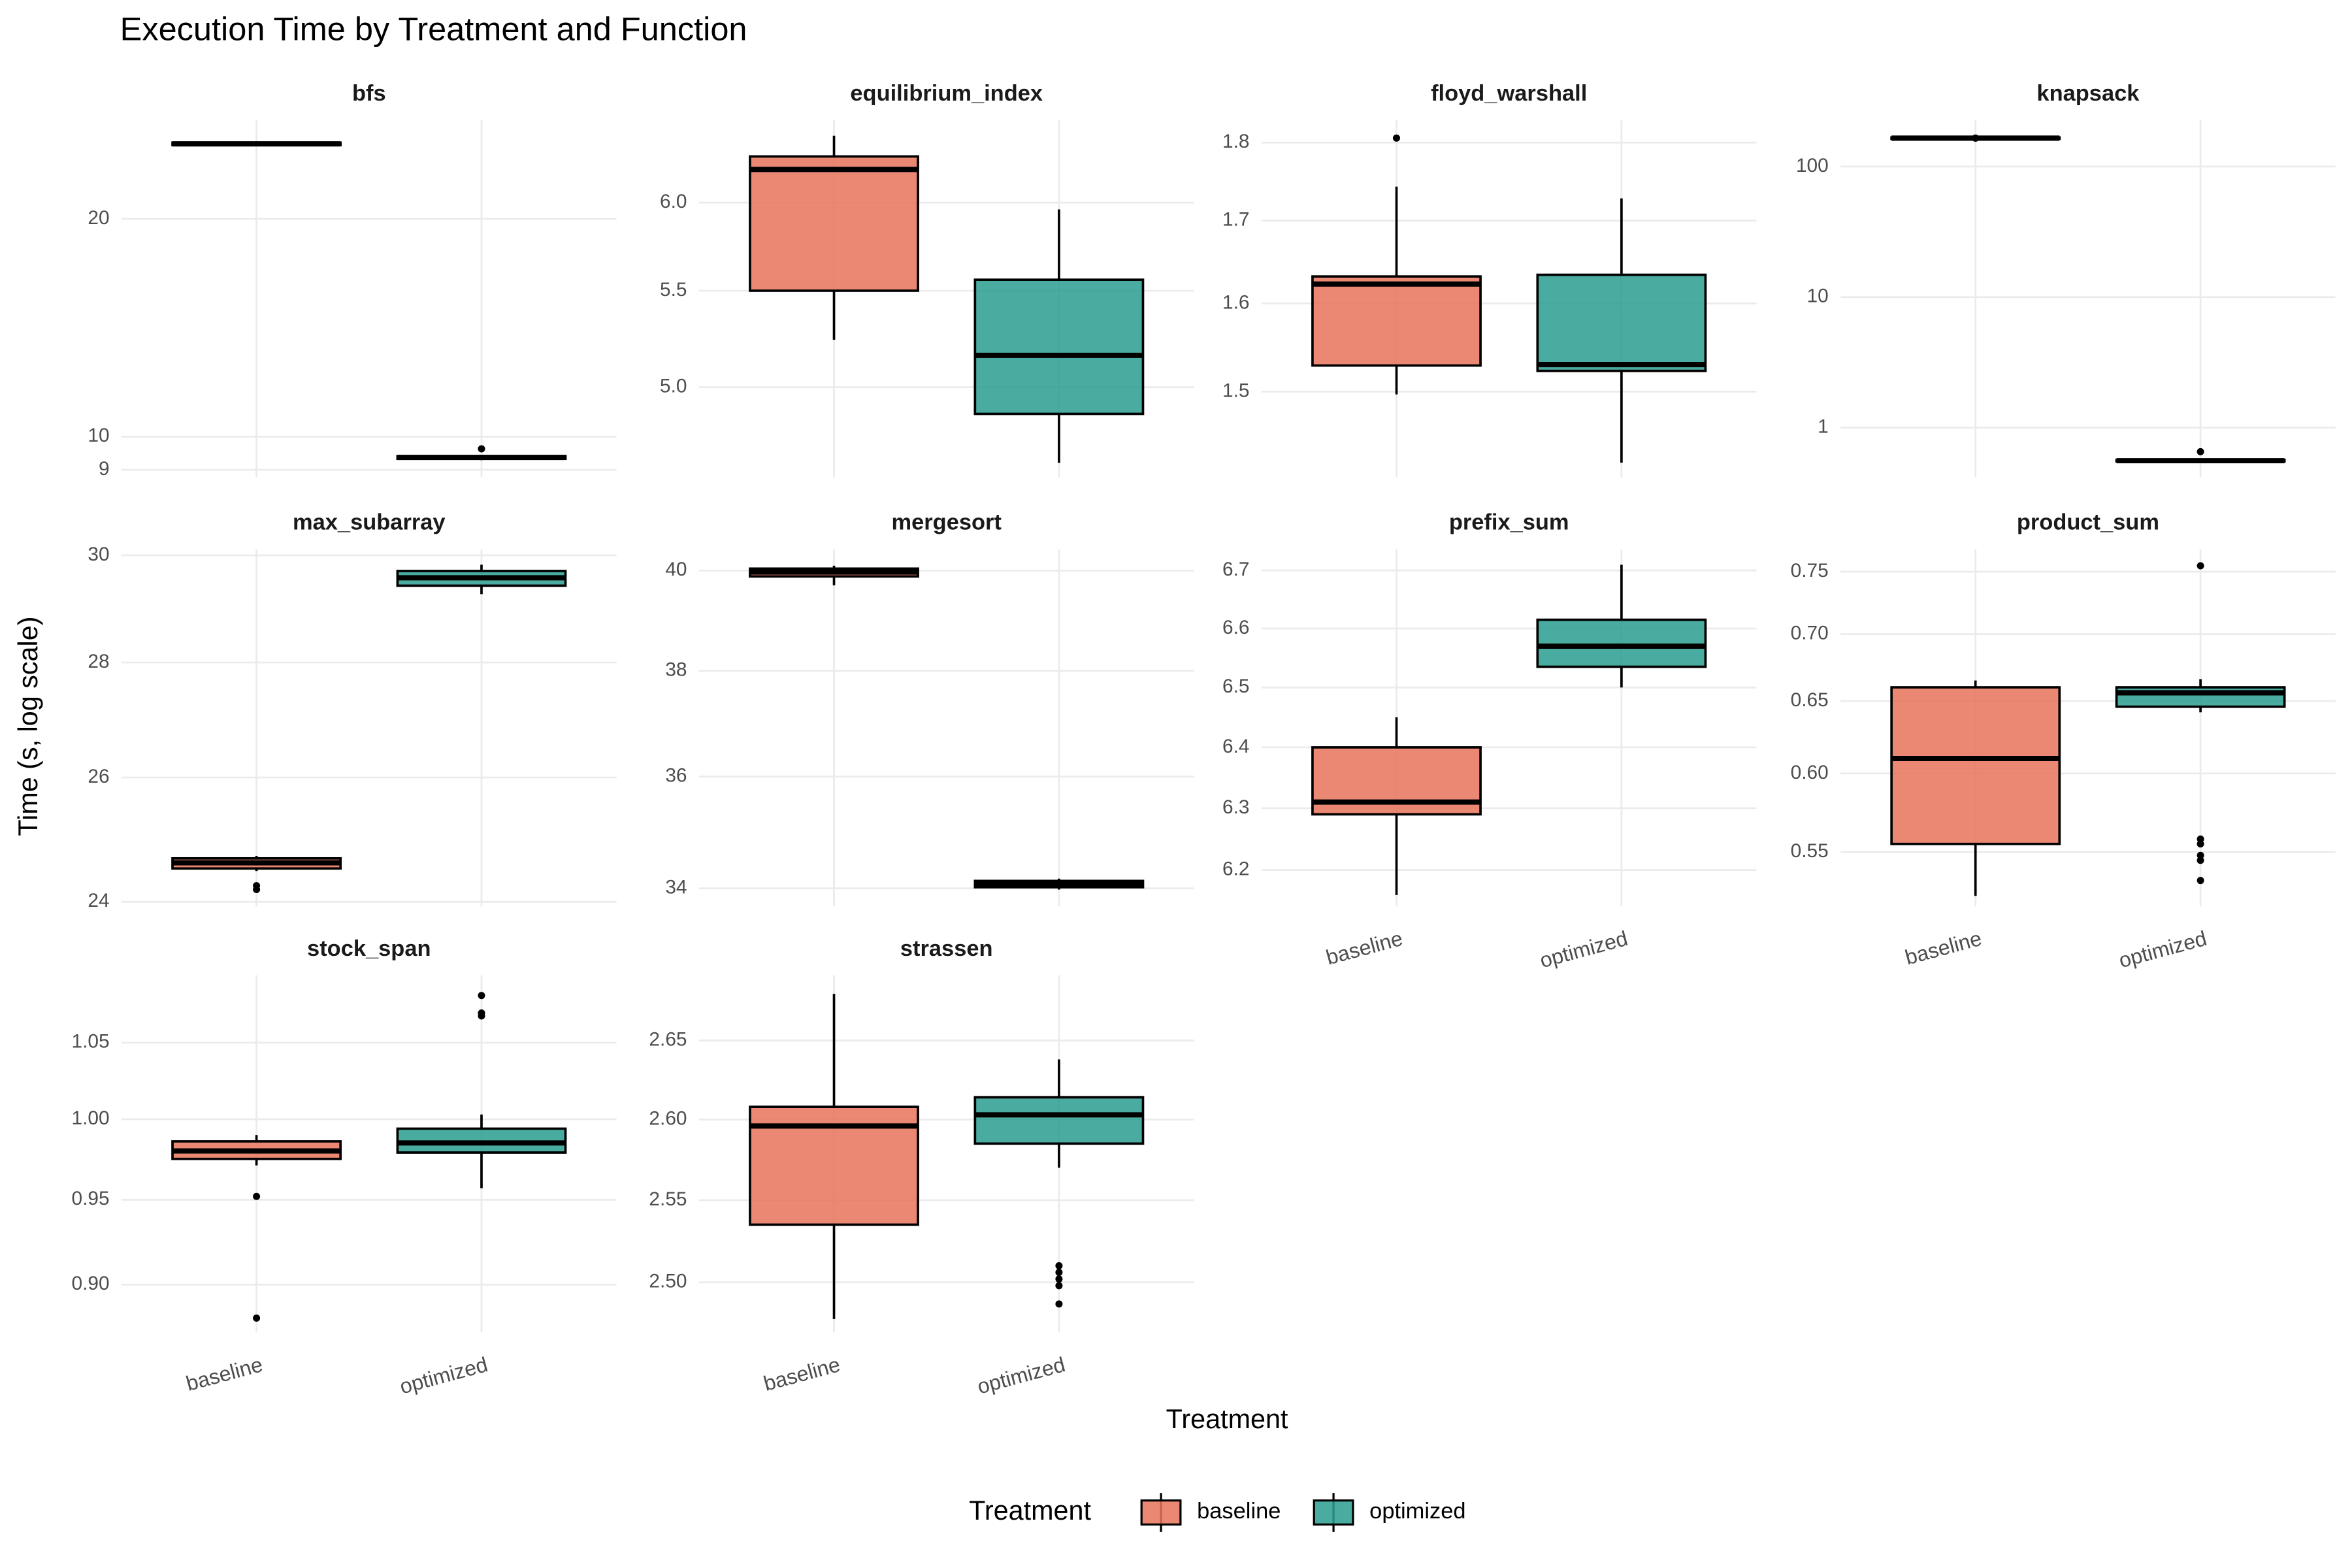 Image resolution: width=2352 pixels, height=1568 pixels. I want to click on legend-label: baseline, so click(1239, 1511).